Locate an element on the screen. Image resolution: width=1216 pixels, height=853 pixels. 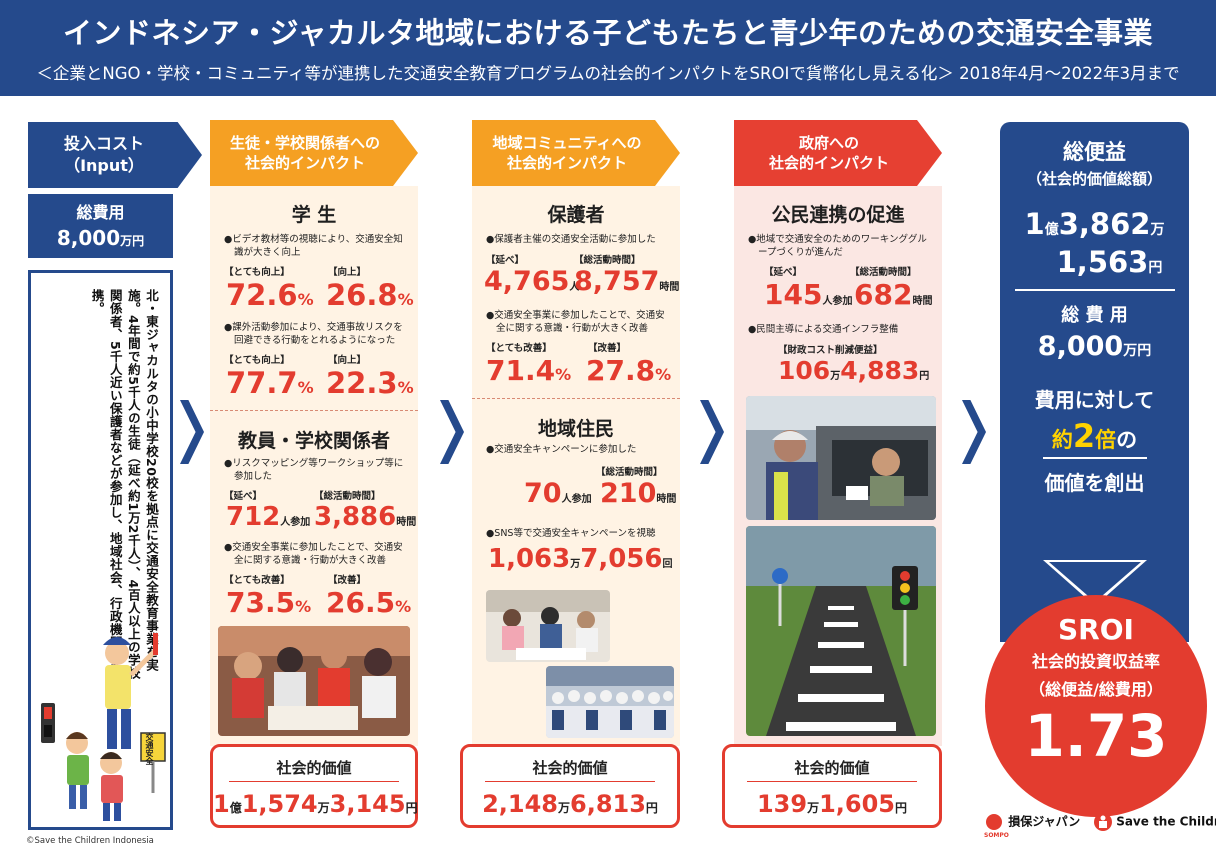
students-b1-label-2: 【向上】 is located at coordinates (347, 272).